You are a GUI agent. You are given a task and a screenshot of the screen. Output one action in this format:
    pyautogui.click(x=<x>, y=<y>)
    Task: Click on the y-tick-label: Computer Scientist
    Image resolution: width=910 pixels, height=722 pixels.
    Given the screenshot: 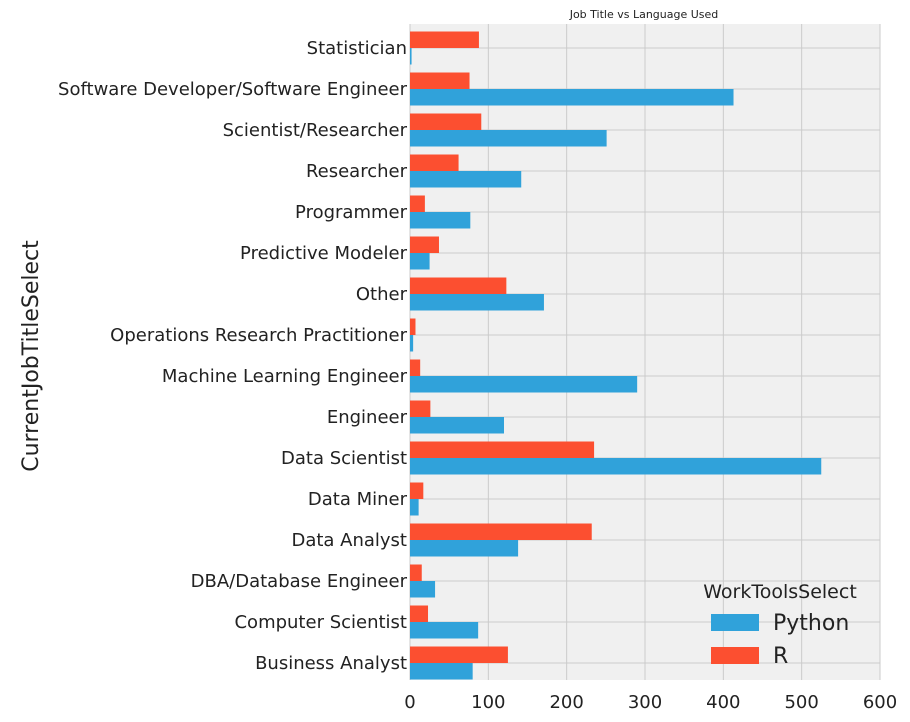 What is the action you would take?
    pyautogui.click(x=320, y=622)
    